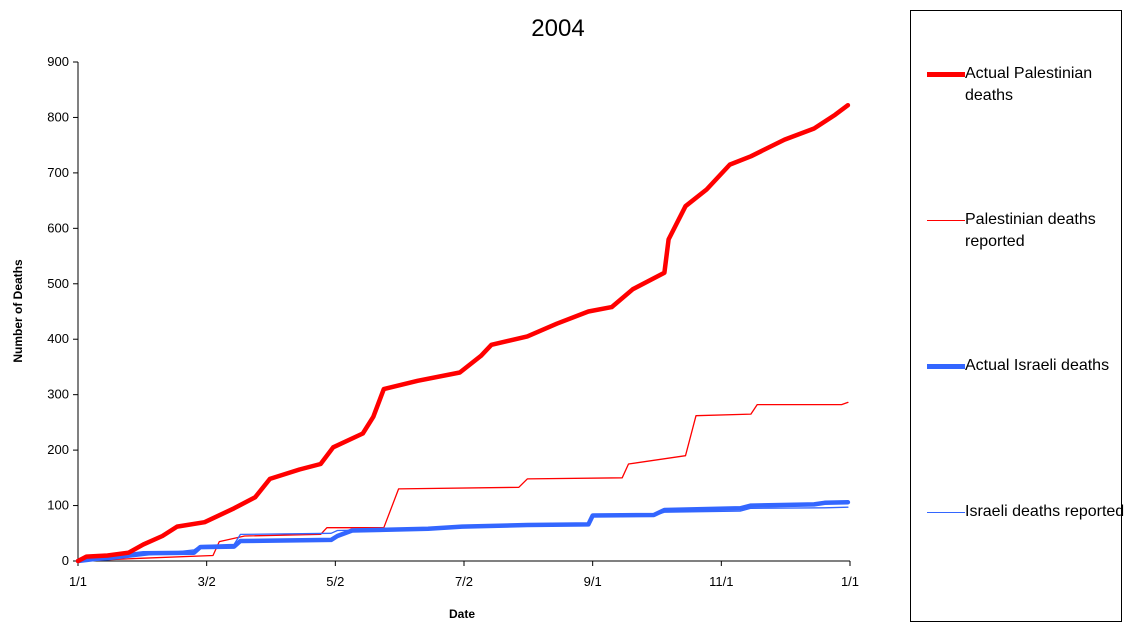 This screenshot has height=622, width=1125. What do you see at coordinates (58, 172) in the screenshot?
I see `y-tick-label: 700` at bounding box center [58, 172].